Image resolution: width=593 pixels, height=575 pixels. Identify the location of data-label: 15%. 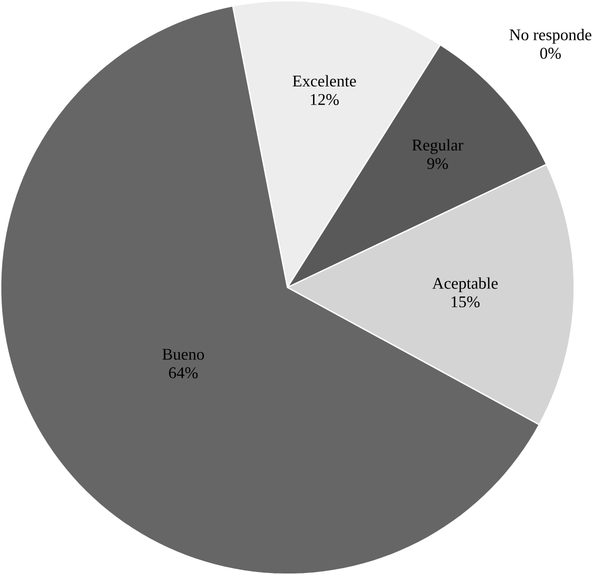
(466, 302).